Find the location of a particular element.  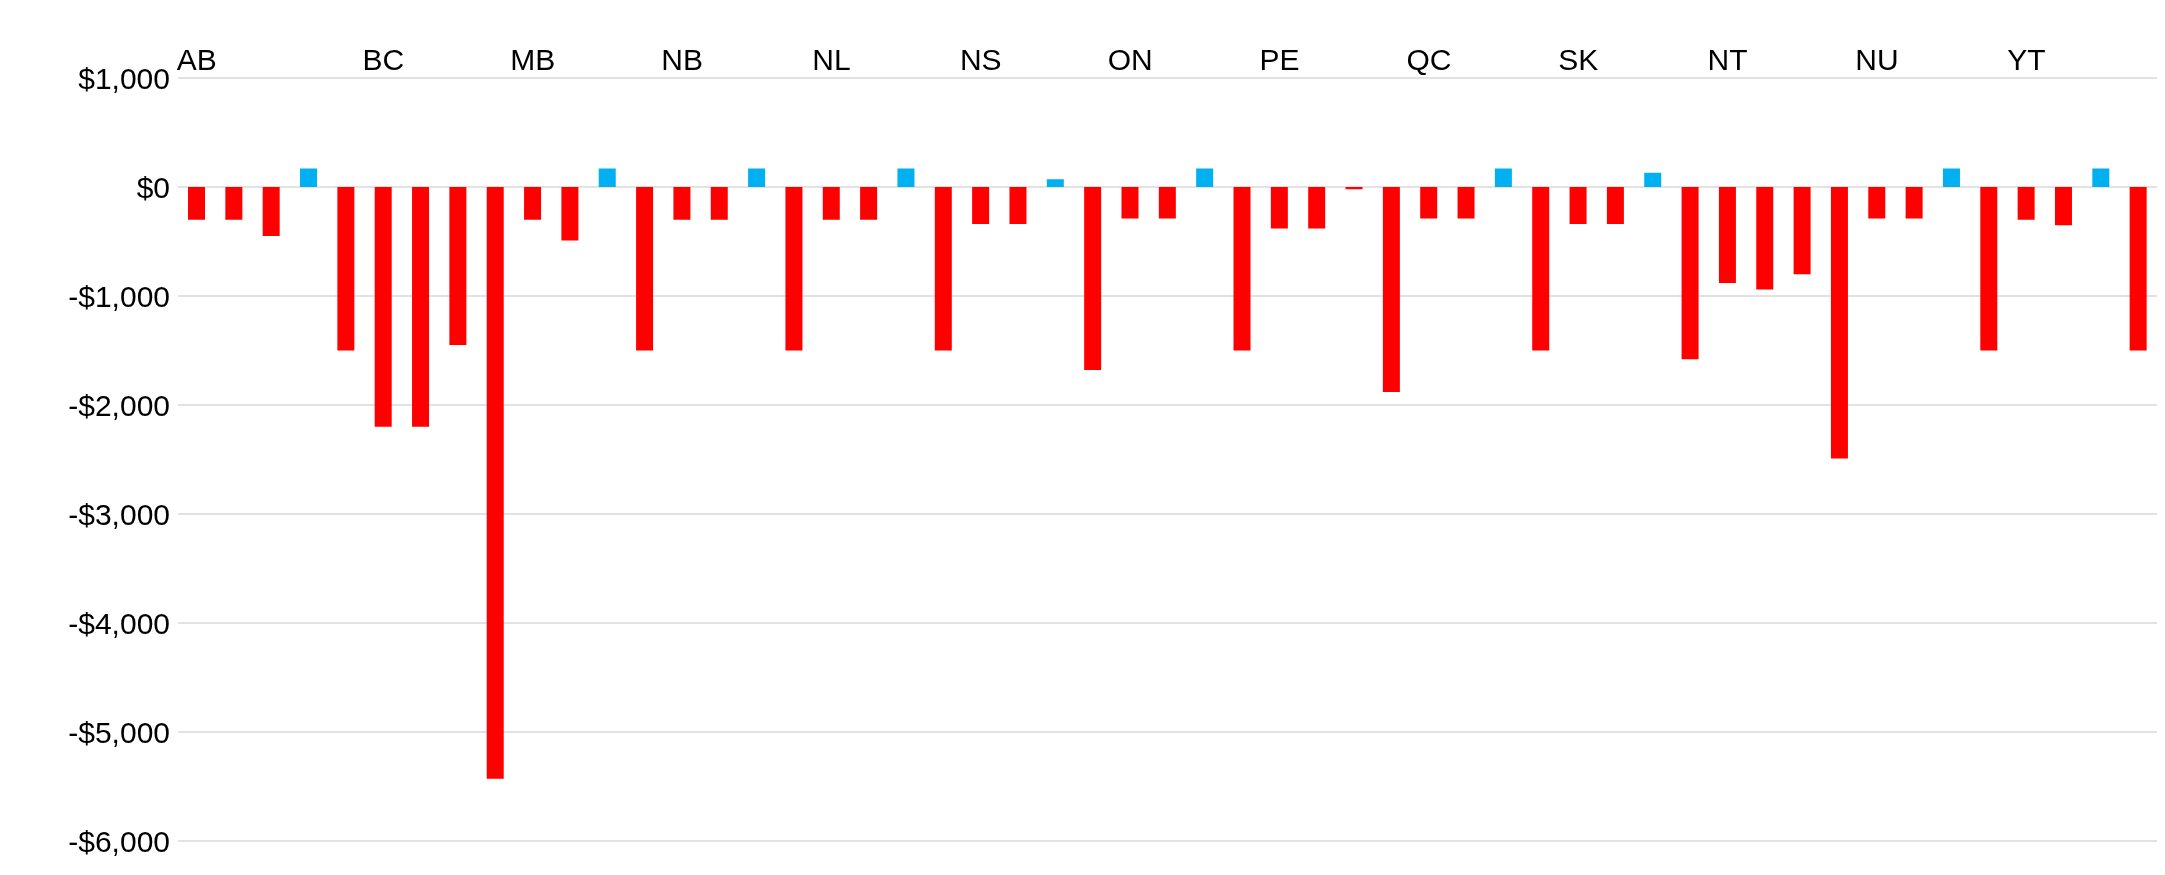

y-tick-label: -$5,000 is located at coordinates (119, 732).